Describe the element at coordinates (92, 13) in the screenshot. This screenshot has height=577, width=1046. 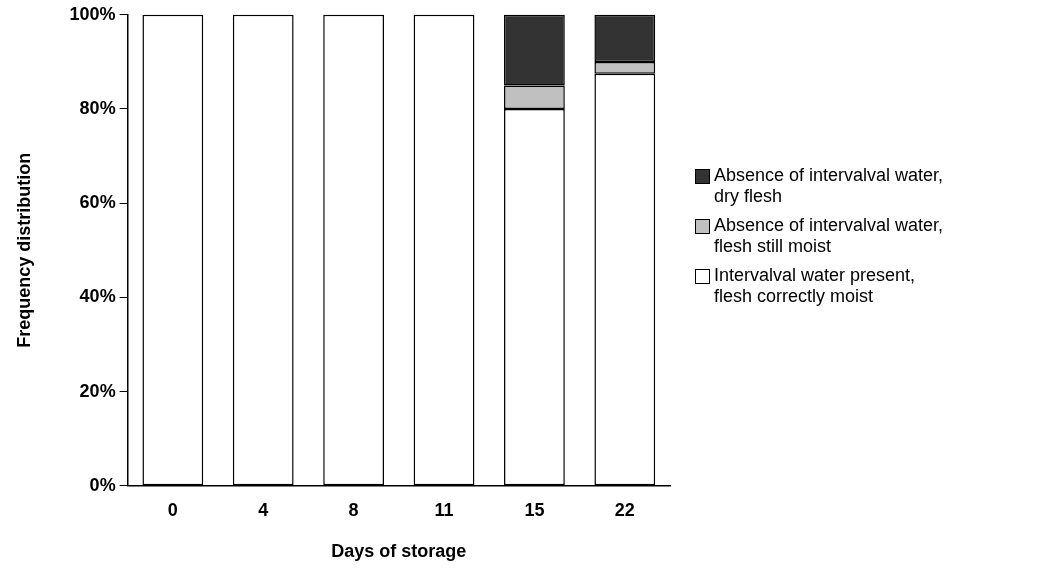
I see `y-tick-label: 100%` at that location.